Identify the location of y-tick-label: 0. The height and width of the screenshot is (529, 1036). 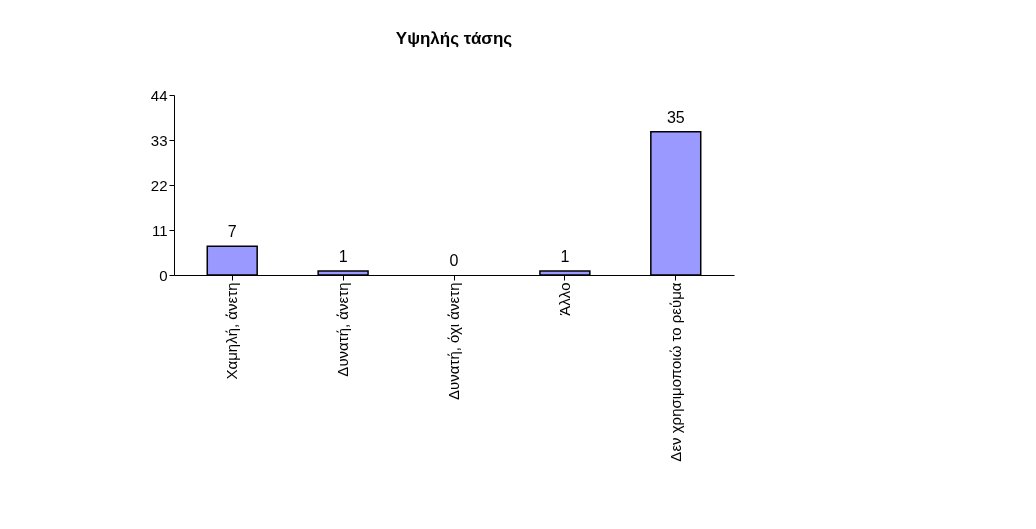
(163, 275).